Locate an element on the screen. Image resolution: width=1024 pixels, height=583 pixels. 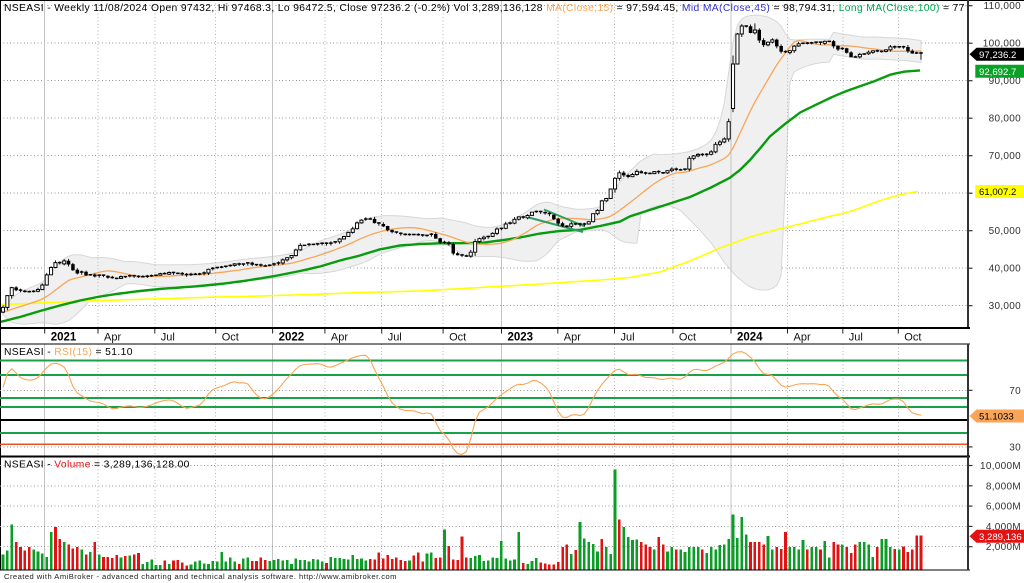
svg-text: 2024 is located at coordinates (750, 338).